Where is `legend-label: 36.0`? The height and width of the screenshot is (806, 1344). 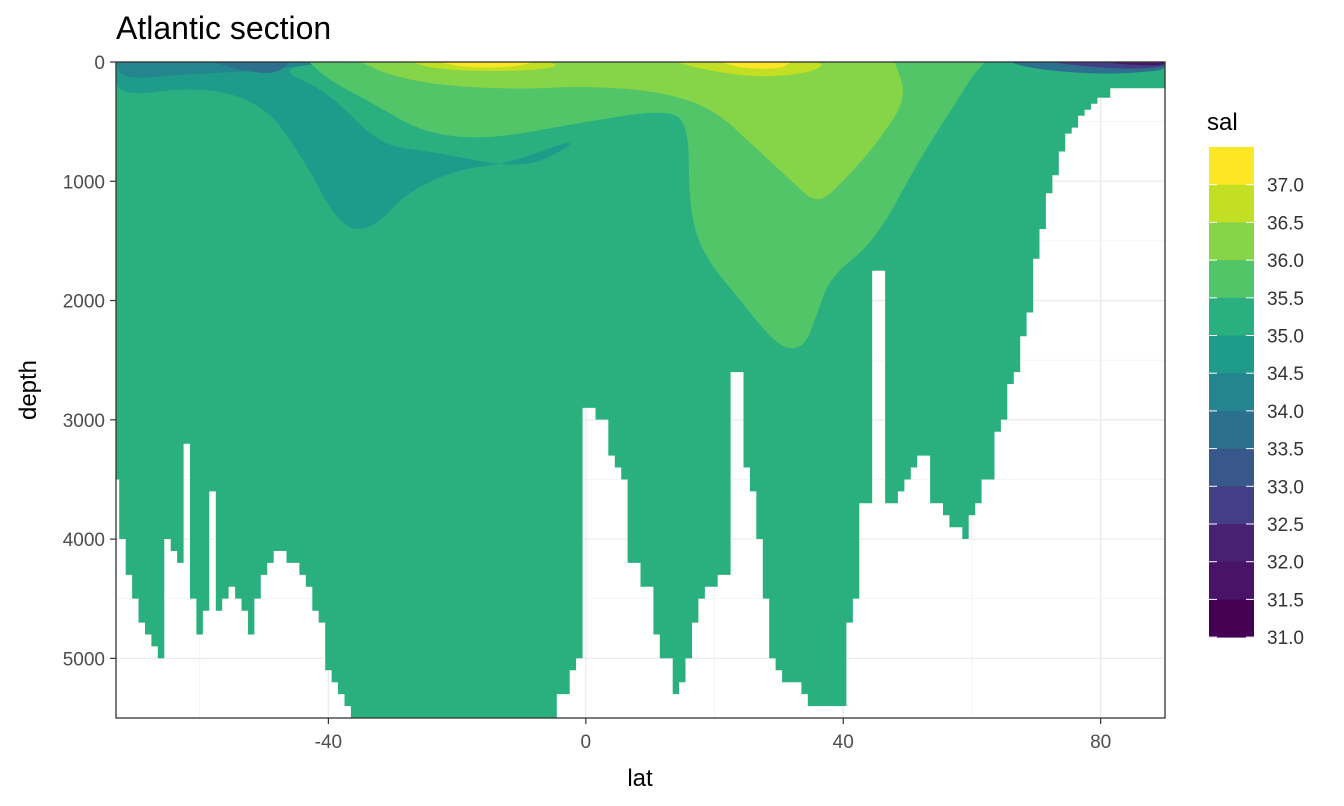
legend-label: 36.0 is located at coordinates (1285, 261).